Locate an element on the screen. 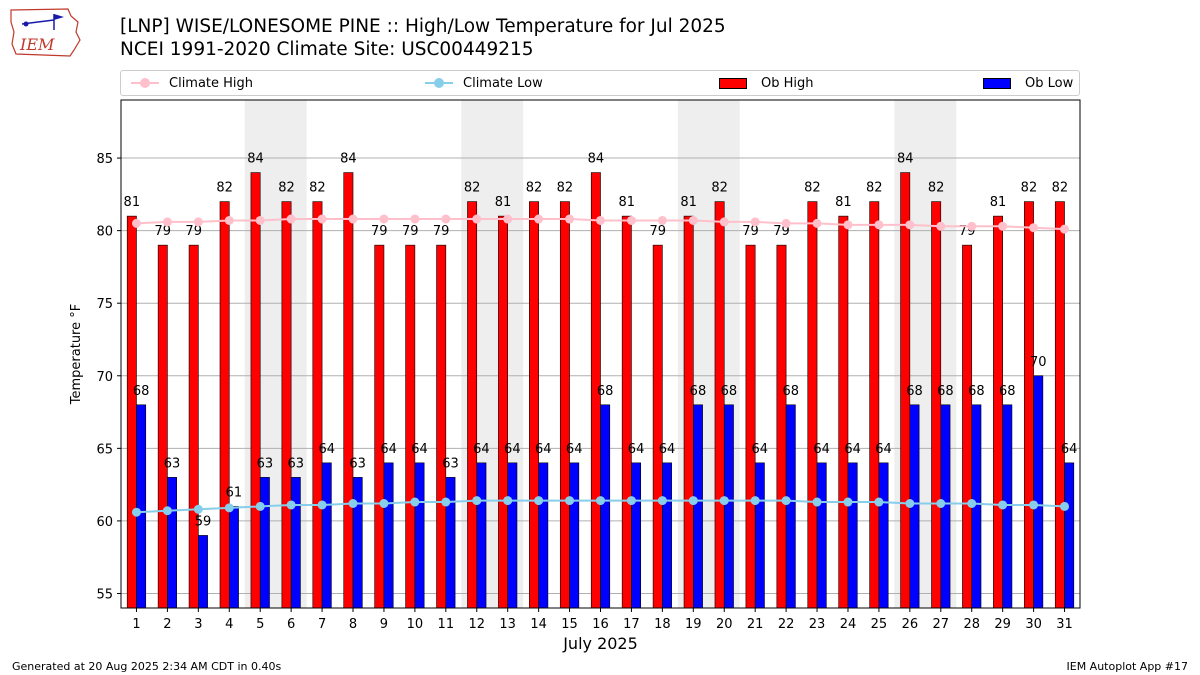 The height and width of the screenshot is (675, 1200). x-tick-label: 4 is located at coordinates (229, 624).